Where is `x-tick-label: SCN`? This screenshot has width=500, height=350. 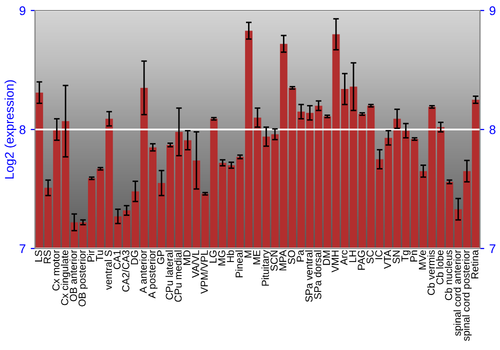
x-tick-label: SCN is located at coordinates (274, 260).